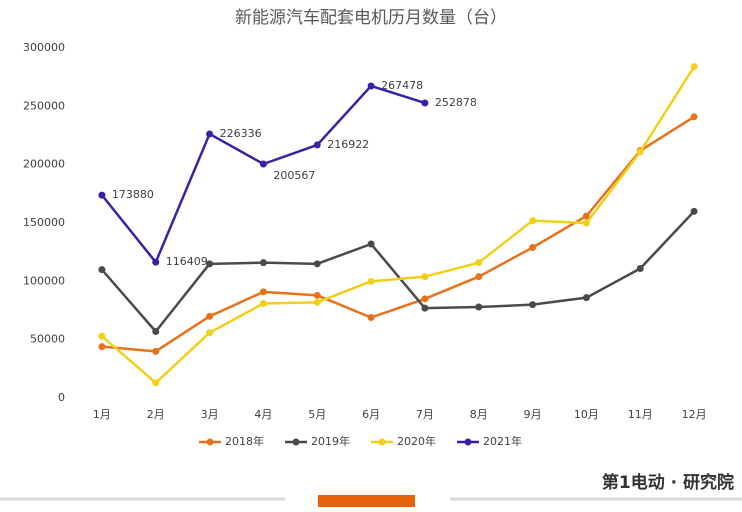 Image resolution: width=742 pixels, height=512 pixels. What do you see at coordinates (44, 280) in the screenshot?
I see `y-tick-label: 100000` at bounding box center [44, 280].